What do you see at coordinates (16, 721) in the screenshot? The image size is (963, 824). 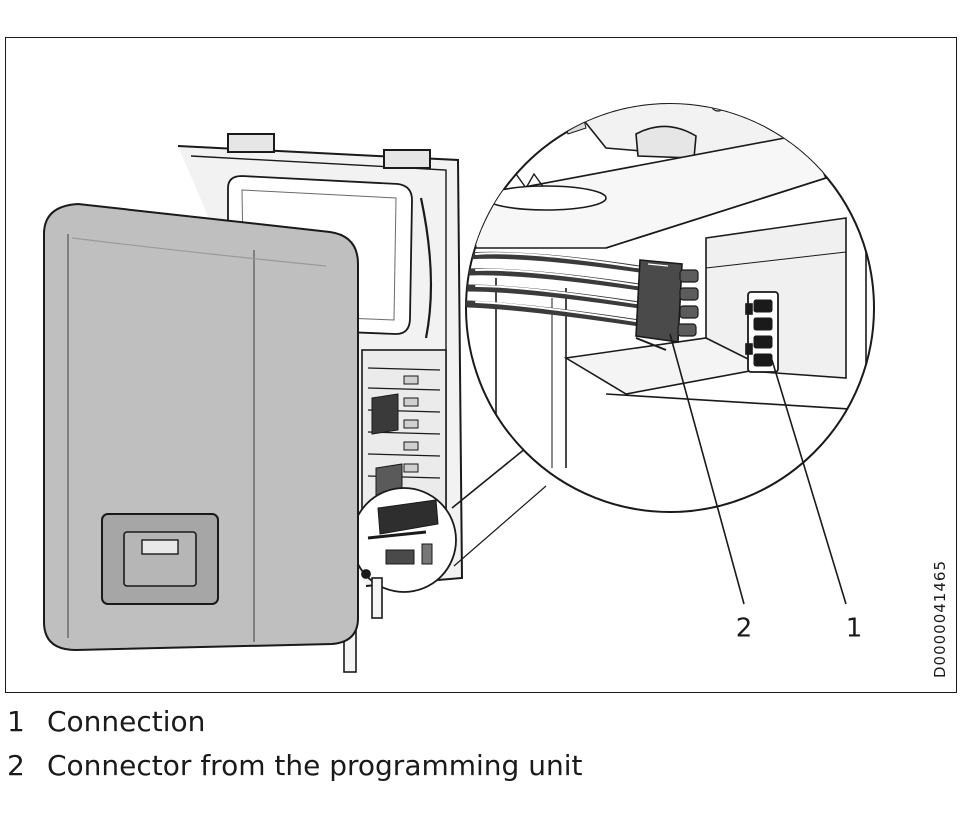 I see `legend-number: 1` at bounding box center [16, 721].